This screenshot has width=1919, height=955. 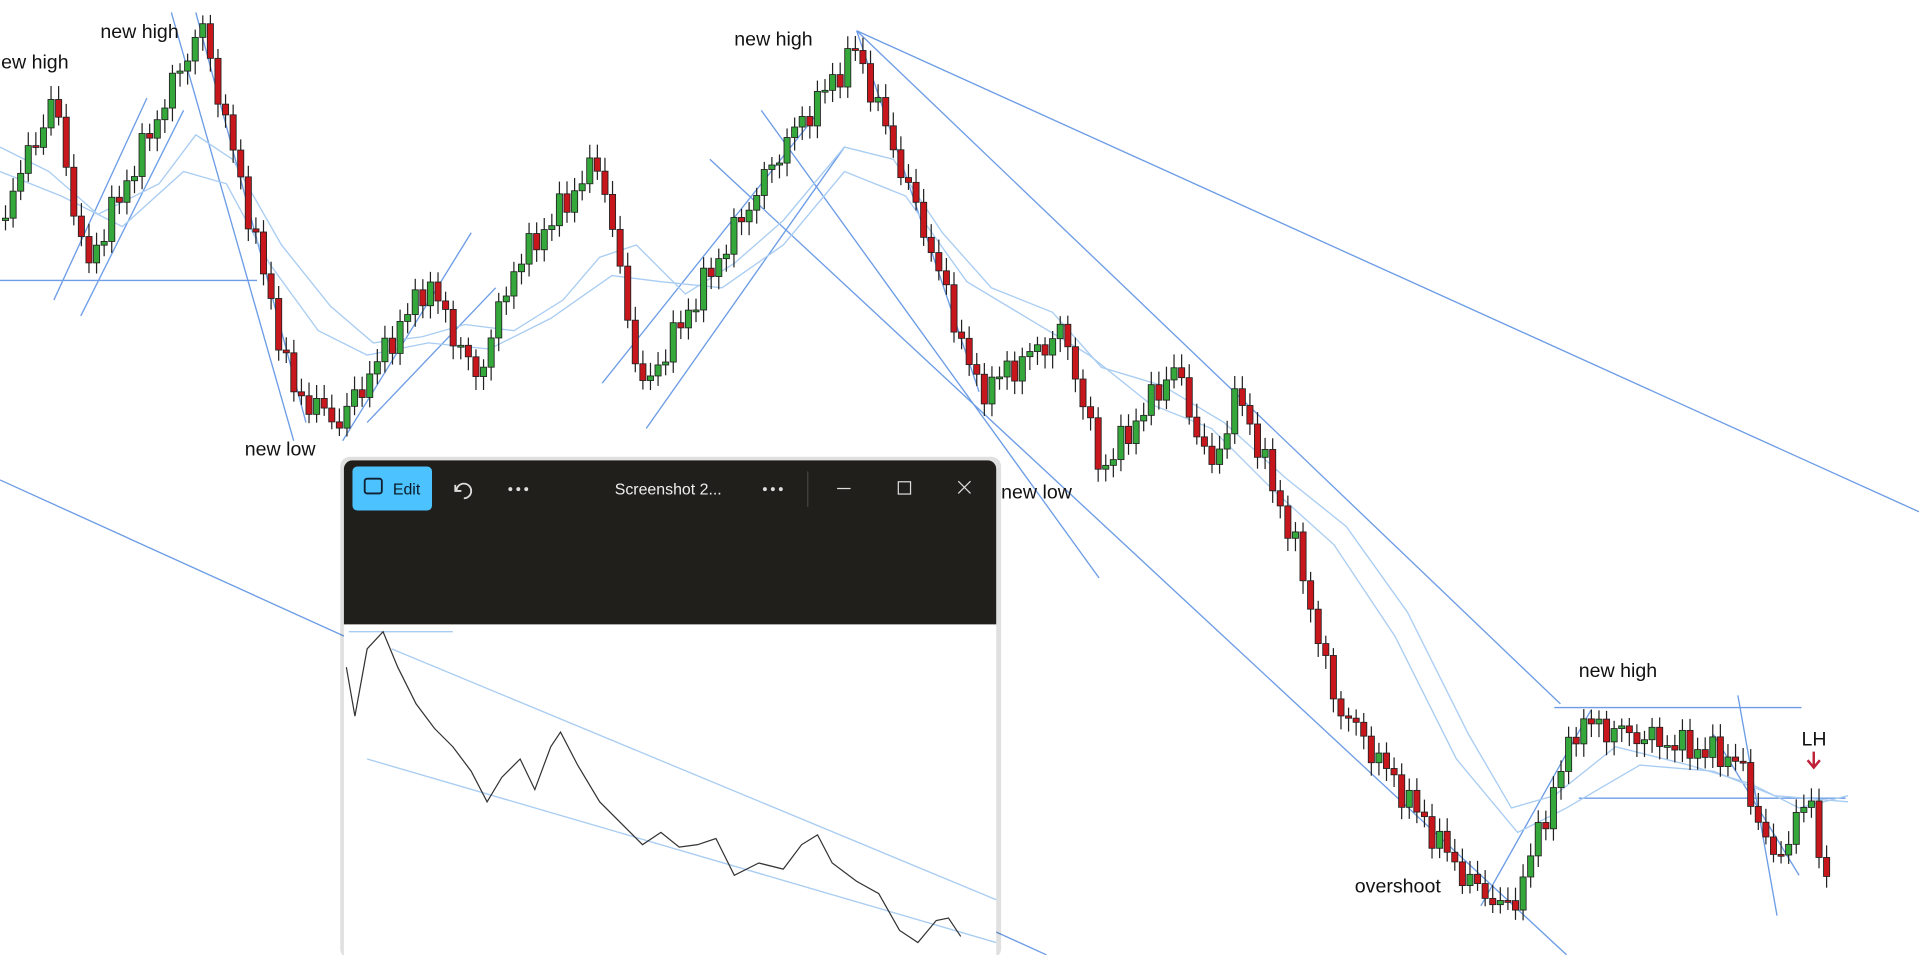 I want to click on maximize-button, so click(x=904, y=488).